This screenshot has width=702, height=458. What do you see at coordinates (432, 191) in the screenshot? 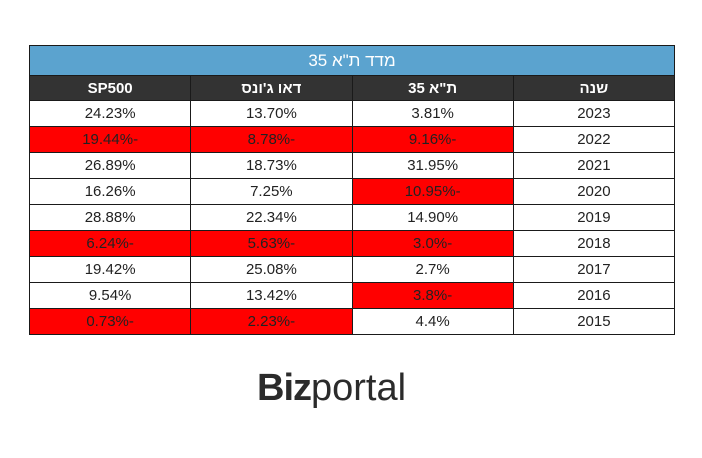
I see `cell-ta35: -10.95%` at bounding box center [432, 191].